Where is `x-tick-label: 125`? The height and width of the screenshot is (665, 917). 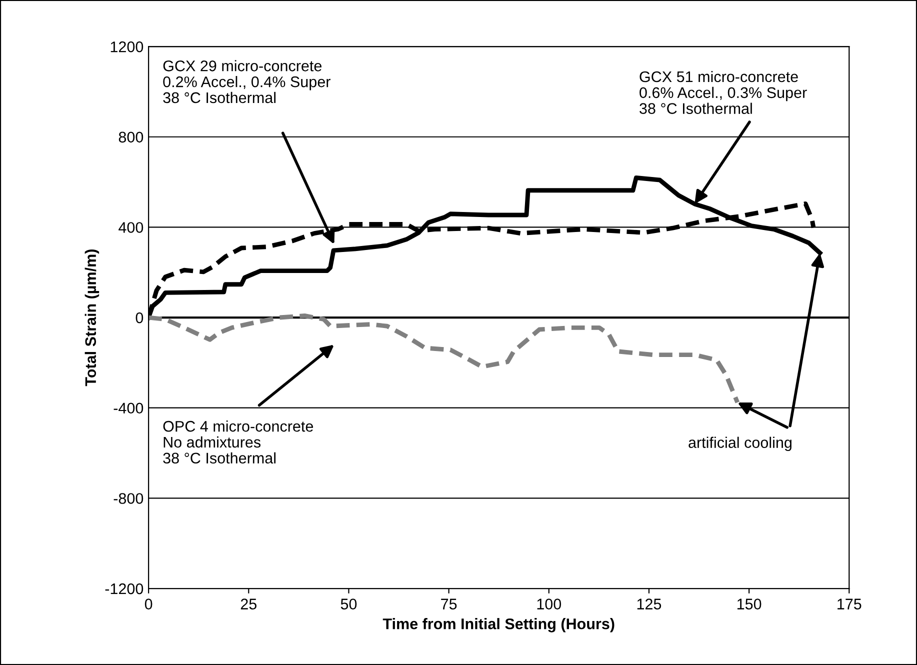
x-tick-label: 125 is located at coordinates (649, 604).